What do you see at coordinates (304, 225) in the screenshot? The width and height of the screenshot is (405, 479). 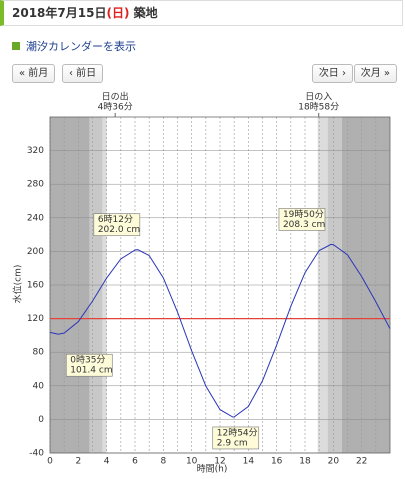 I see `annotation-level: 208.3 cm` at bounding box center [304, 225].